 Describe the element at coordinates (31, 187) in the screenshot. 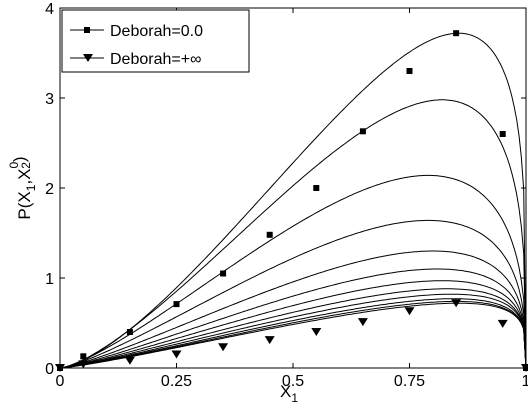

I see `y-axis-title-part: 1` at that location.